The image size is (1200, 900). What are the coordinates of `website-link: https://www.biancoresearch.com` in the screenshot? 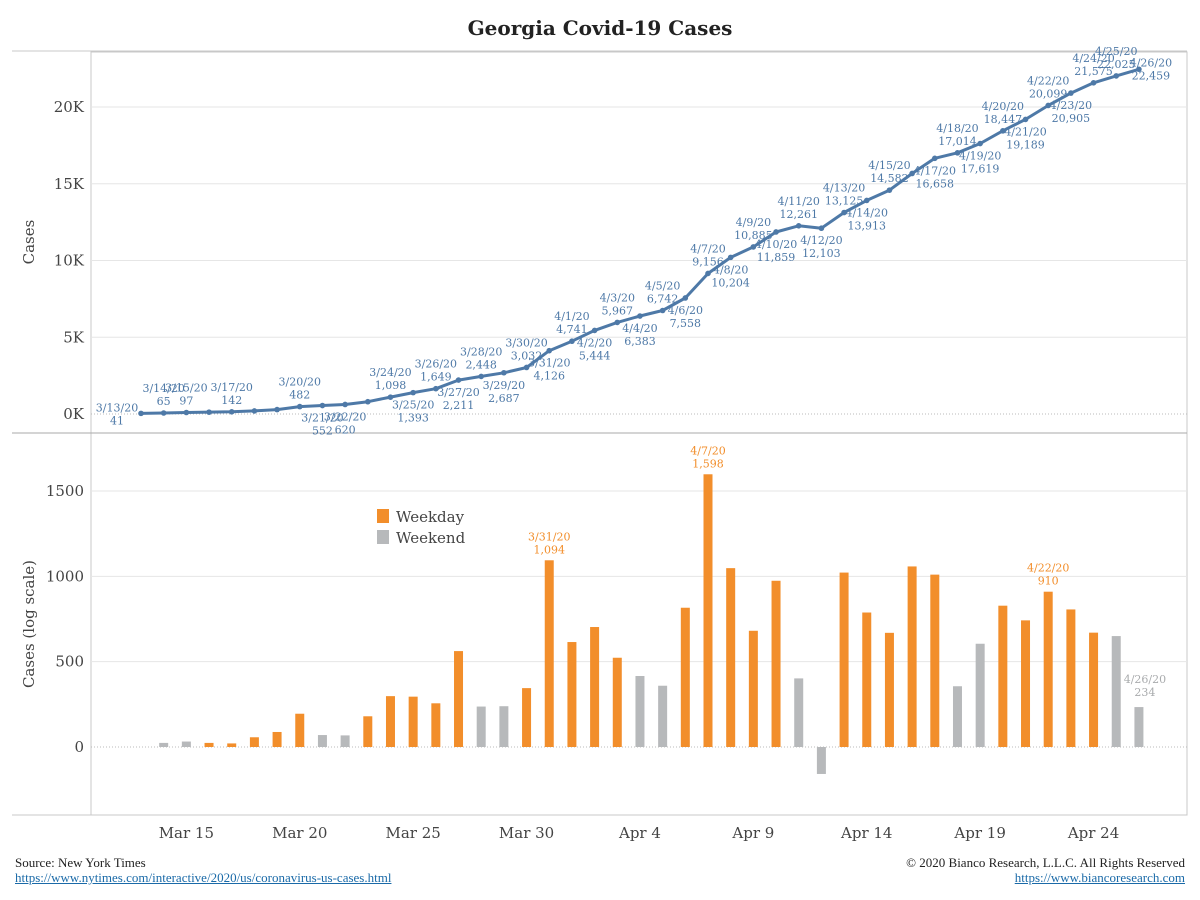 It's located at (1099, 877).